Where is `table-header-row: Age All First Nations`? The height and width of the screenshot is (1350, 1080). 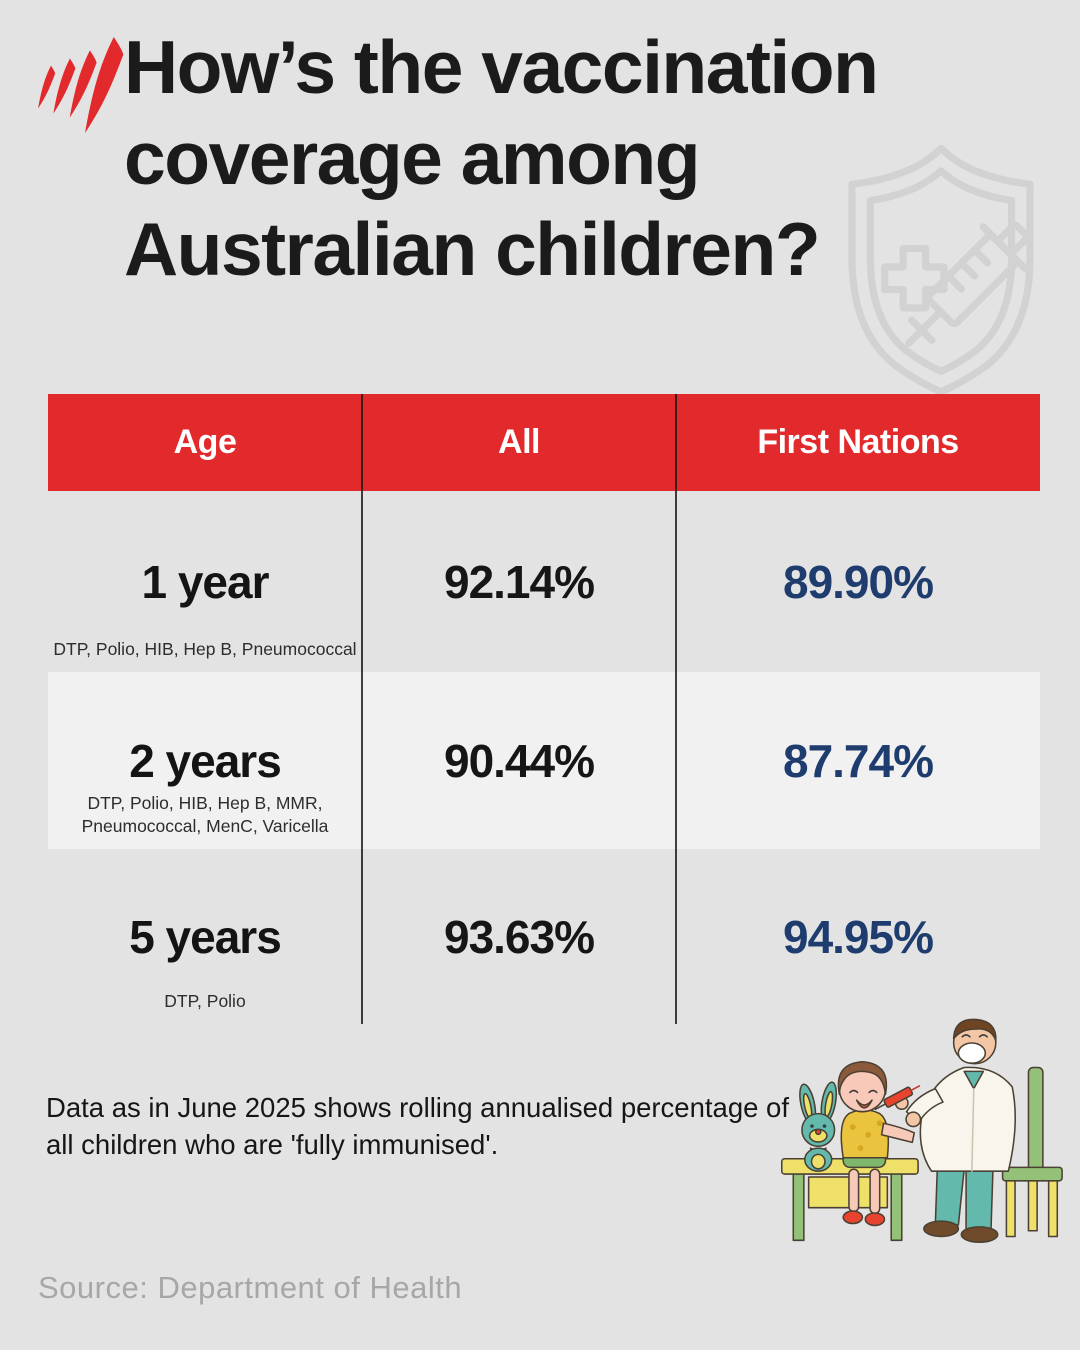
table-header-row: Age All First Nations is located at coordinates (544, 442).